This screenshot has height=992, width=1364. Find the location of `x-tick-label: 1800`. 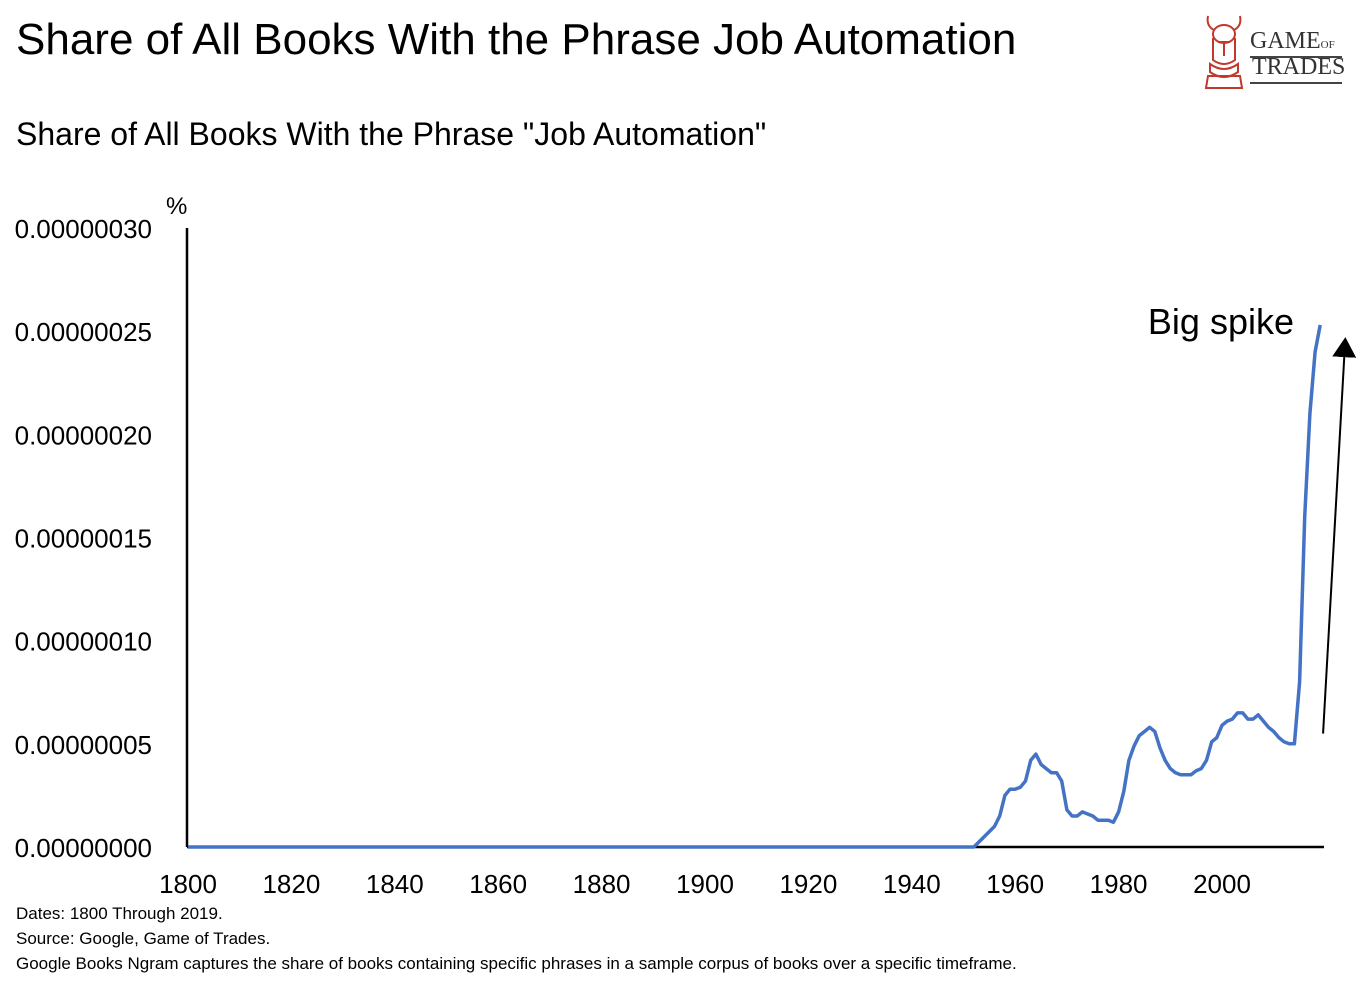

x-tick-label: 1800 is located at coordinates (188, 884).